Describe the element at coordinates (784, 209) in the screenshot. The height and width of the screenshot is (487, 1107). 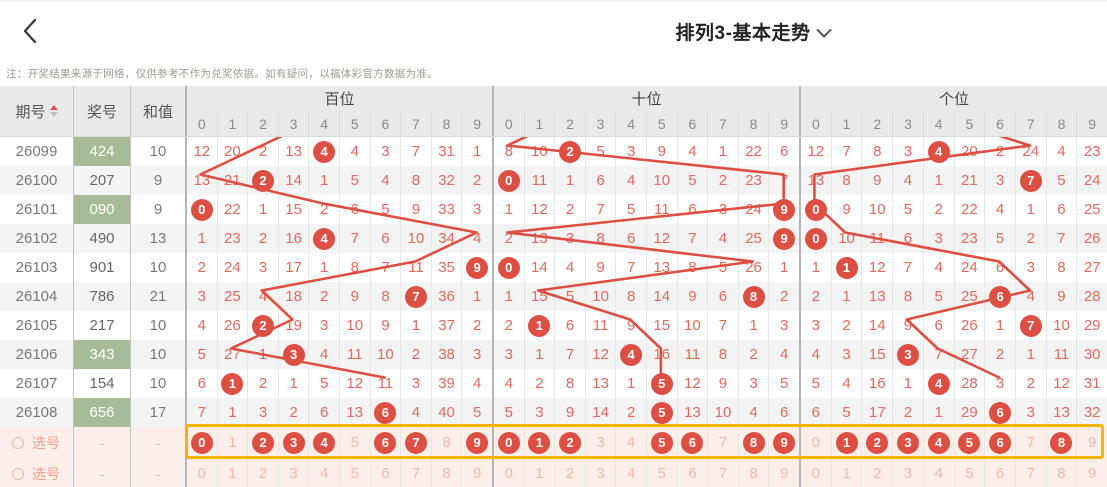
I see `hit-cell: 9` at that location.